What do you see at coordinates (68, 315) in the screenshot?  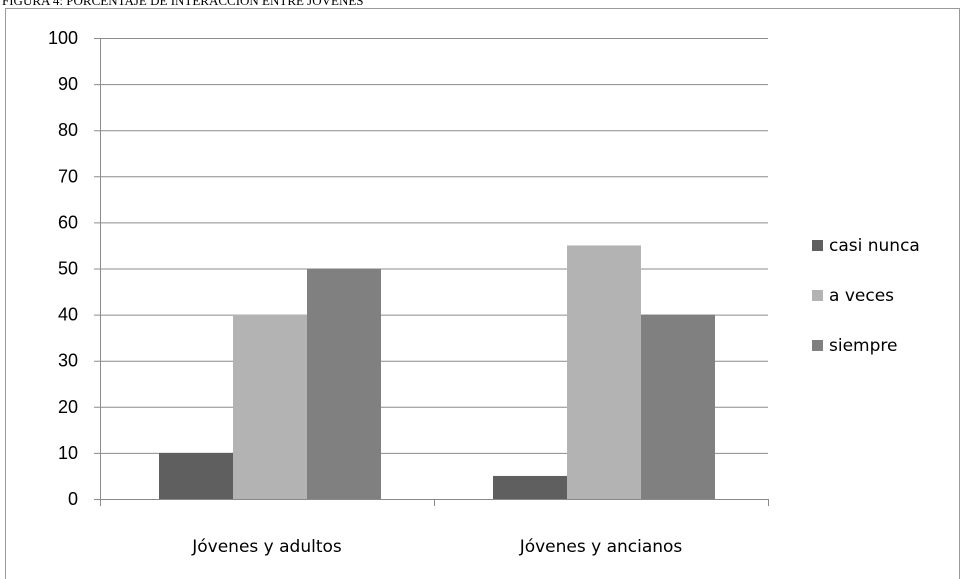 I see `y-tick-label-40: 40` at bounding box center [68, 315].